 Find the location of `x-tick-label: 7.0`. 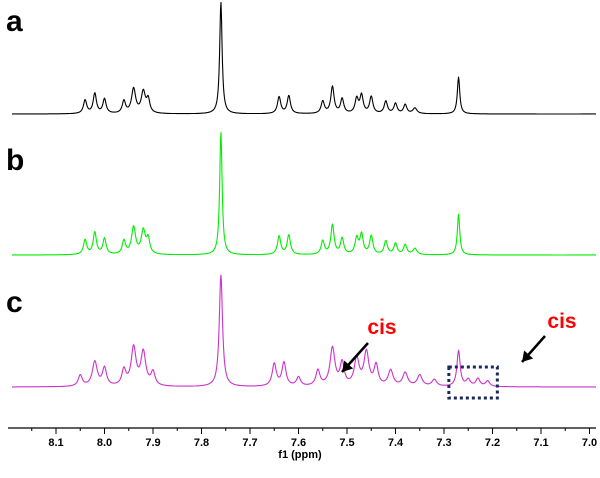

x-tick-label: 7.0 is located at coordinates (589, 443).